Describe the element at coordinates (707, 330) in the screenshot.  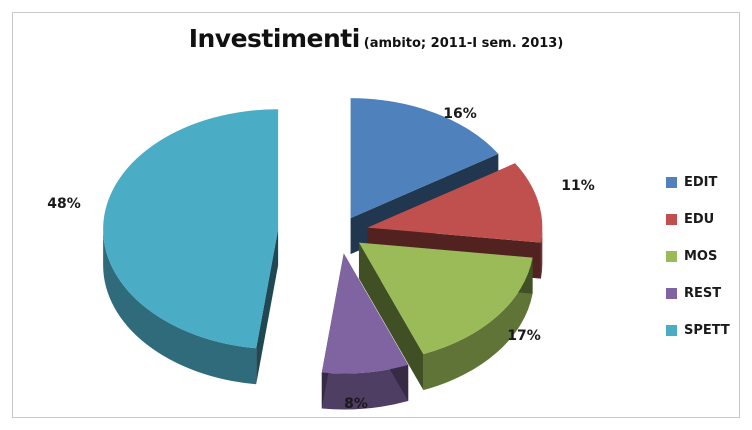
I see `legend-label: SPETT` at that location.